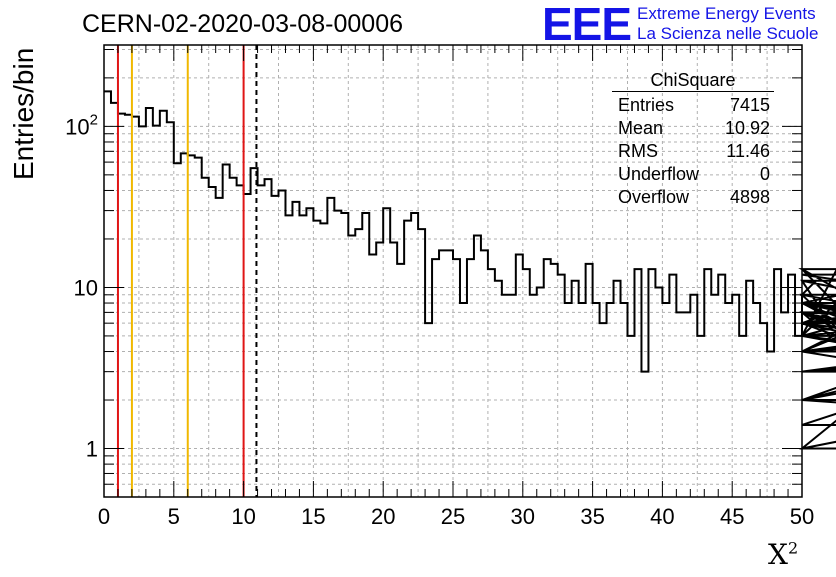 This screenshot has height=577, width=836. I want to click on y-axis-label: Entries/bin, so click(23, 113).